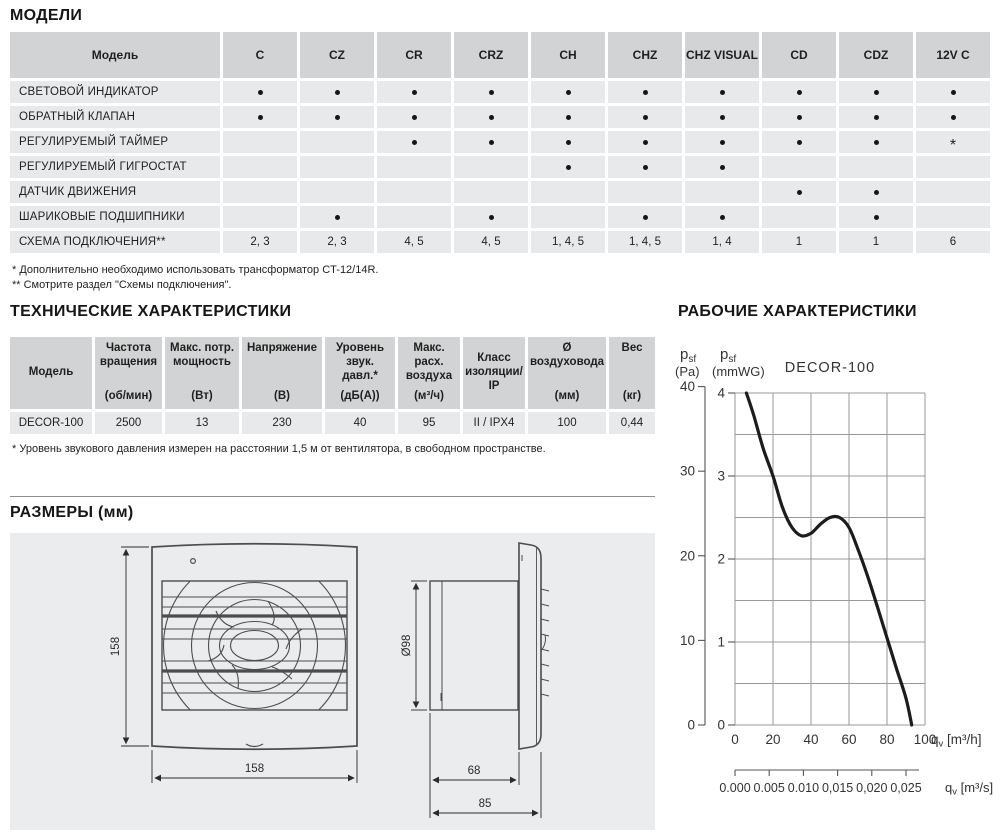 Image resolution: width=1000 pixels, height=837 pixels. Describe the element at coordinates (953, 145) in the screenshot. I see `feature-asterisk: *` at that location.